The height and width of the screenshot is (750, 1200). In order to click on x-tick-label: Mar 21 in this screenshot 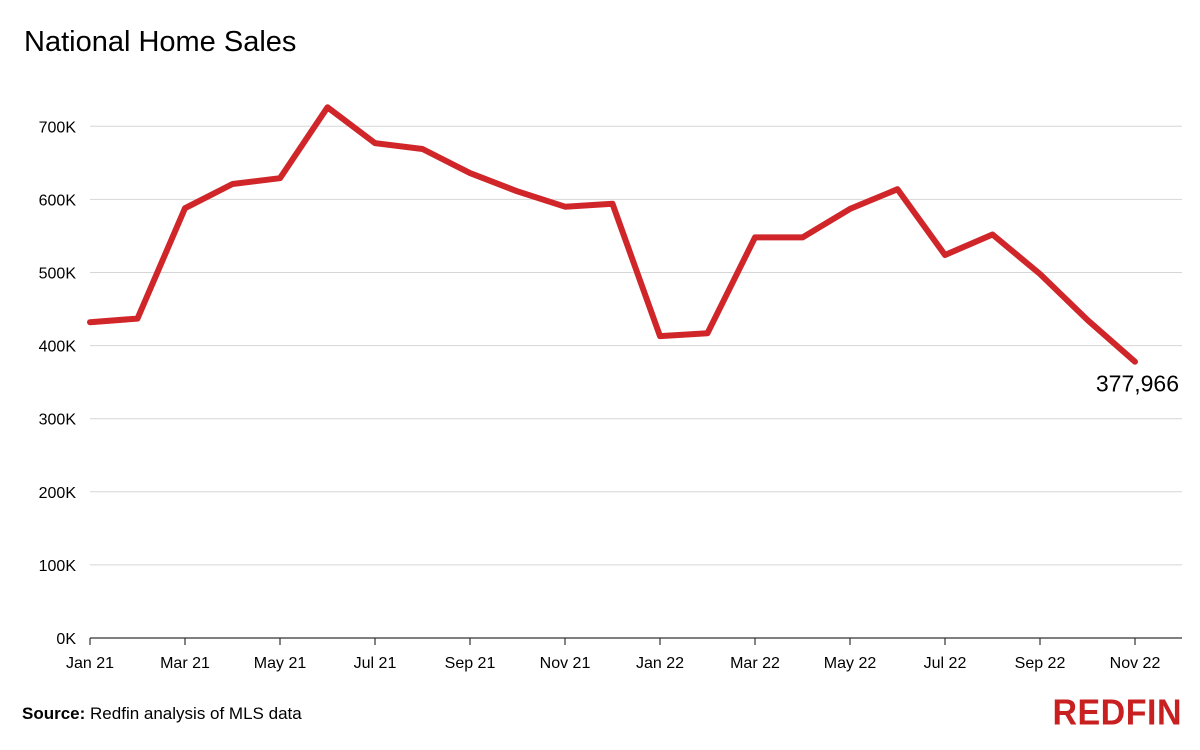, I will do `click(185, 663)`.